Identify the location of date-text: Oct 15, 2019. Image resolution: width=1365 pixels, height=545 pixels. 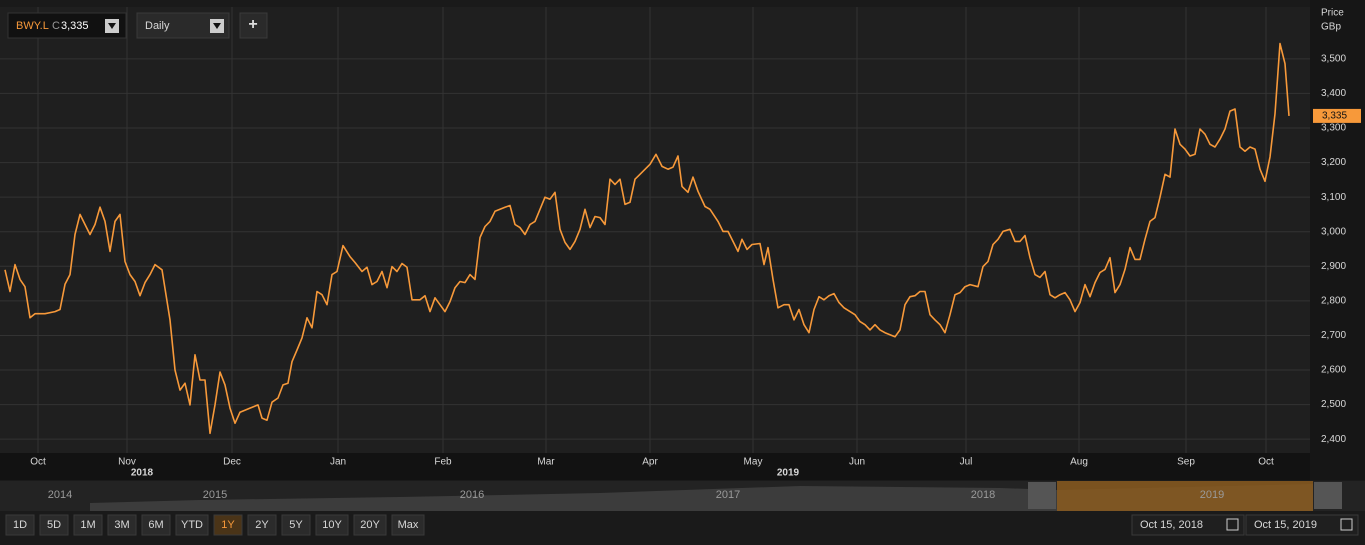
(1285, 525).